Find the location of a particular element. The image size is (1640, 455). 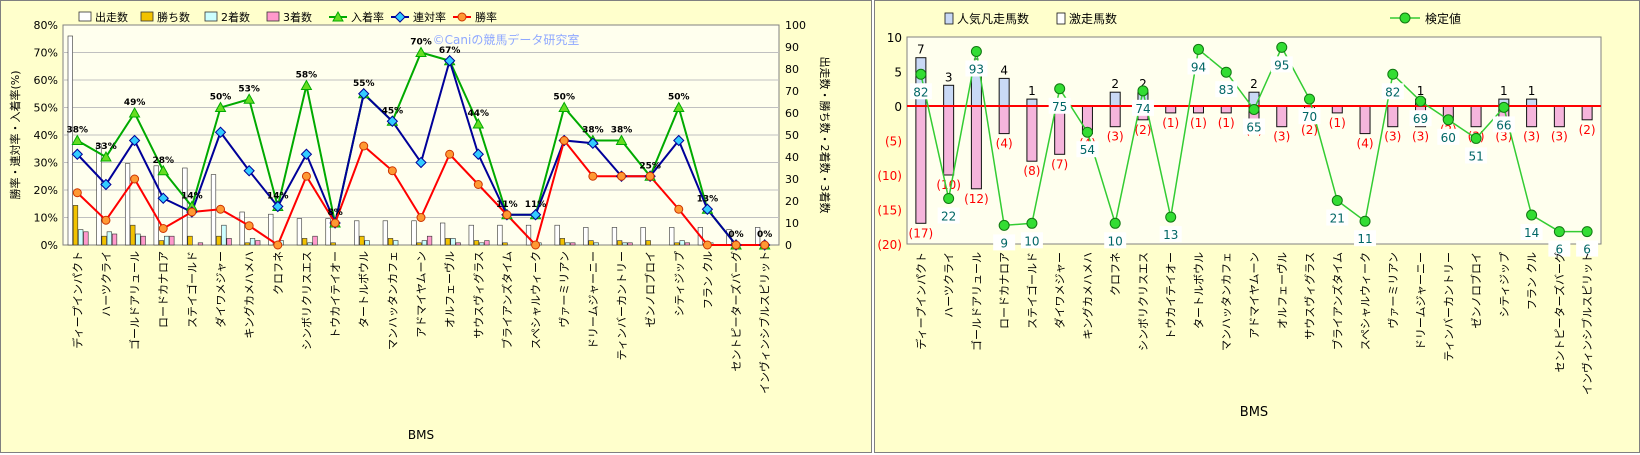

y-tick-label: 0% is located at coordinates (49, 245).